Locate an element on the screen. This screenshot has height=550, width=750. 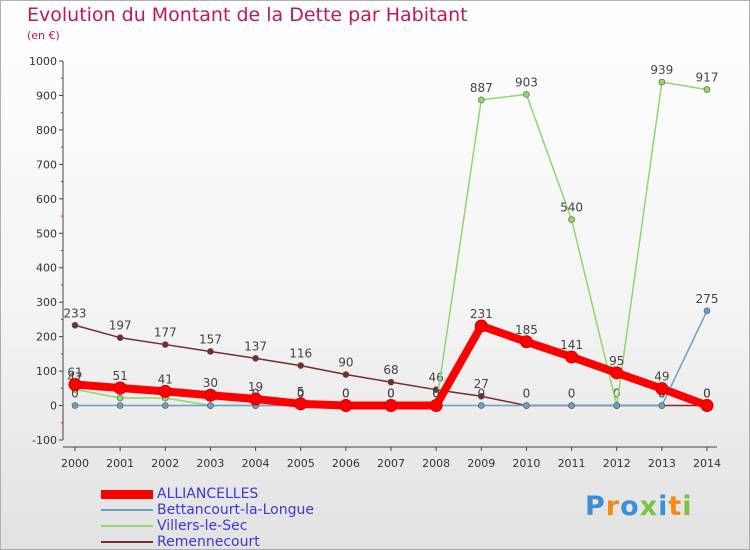
proxiti-logo: Proxiti is located at coordinates (639, 506).